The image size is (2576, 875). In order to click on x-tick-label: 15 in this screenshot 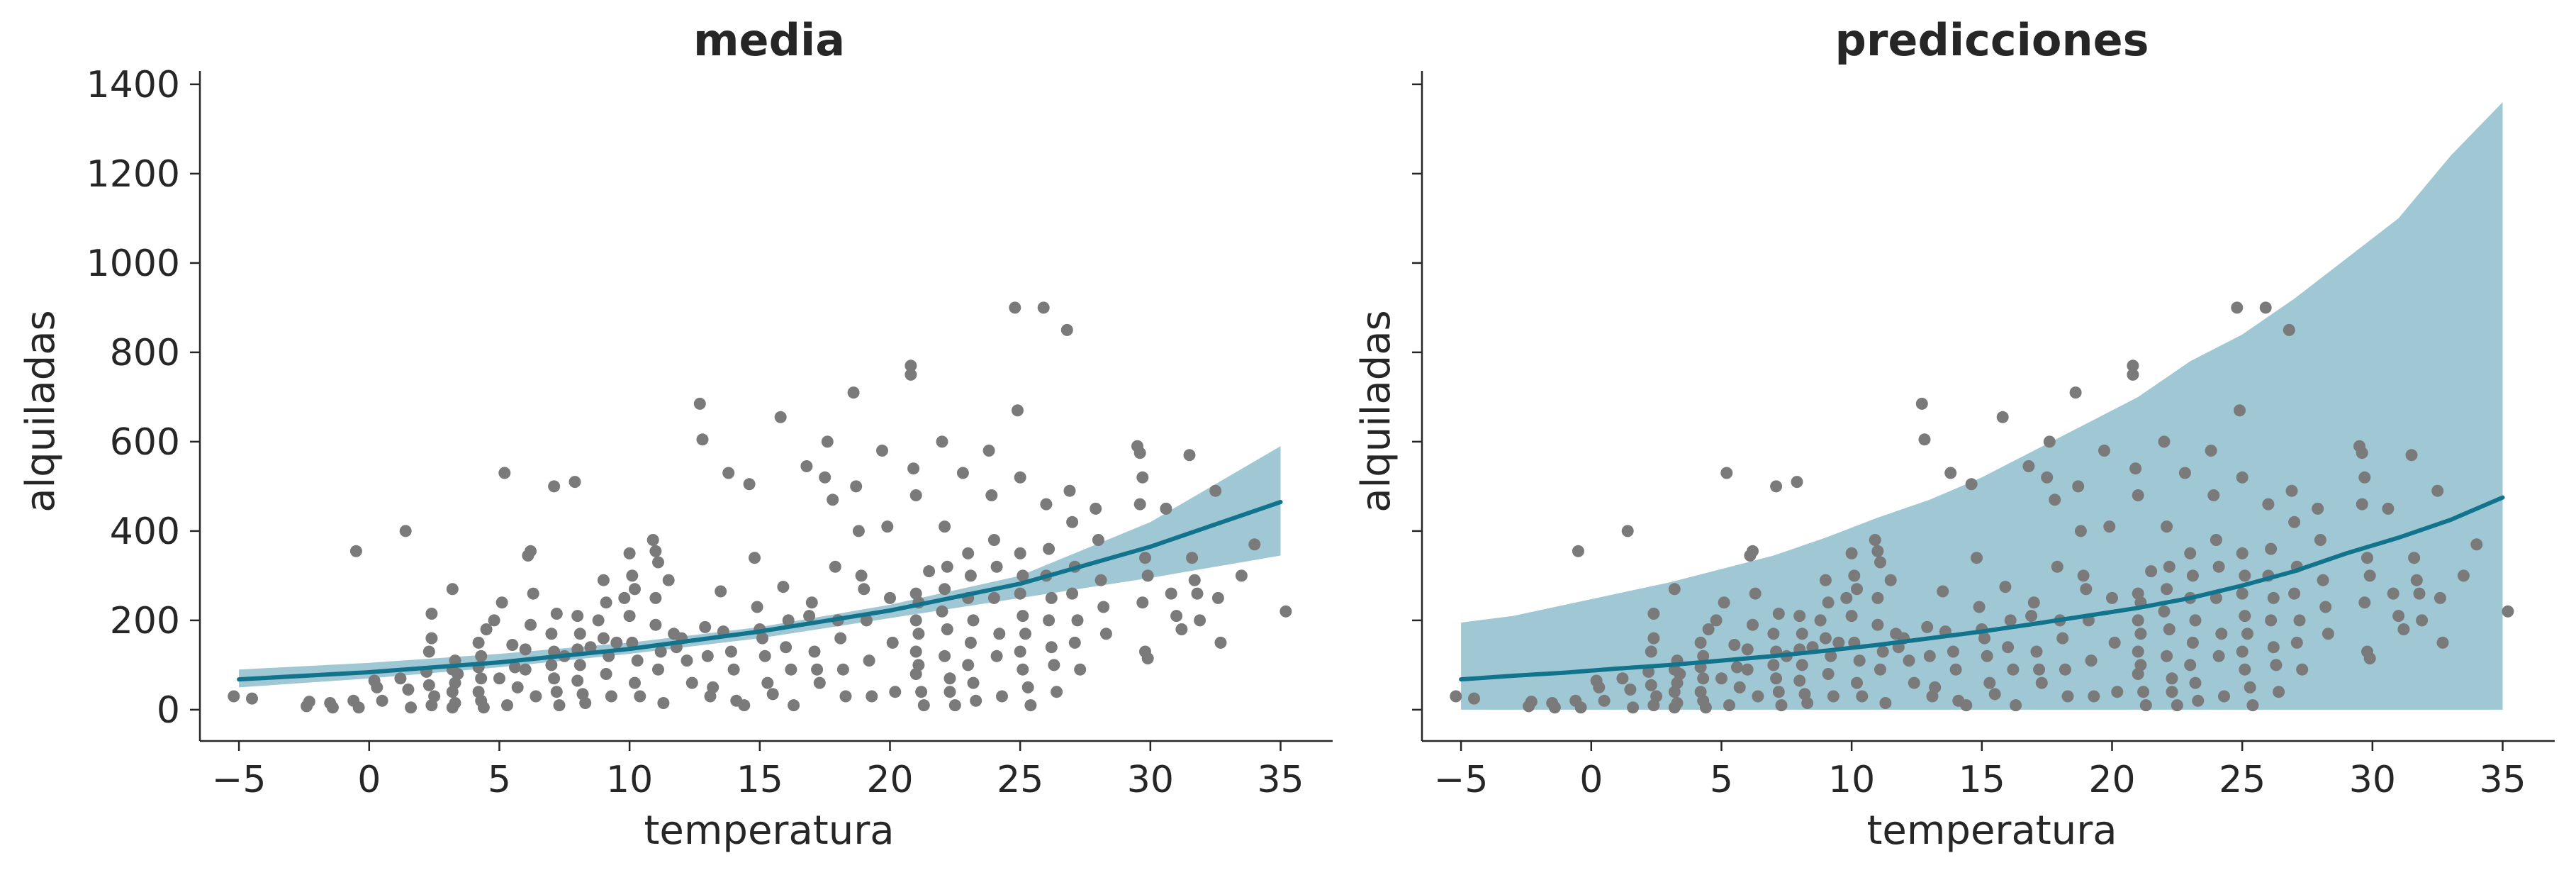, I will do `click(760, 780)`.